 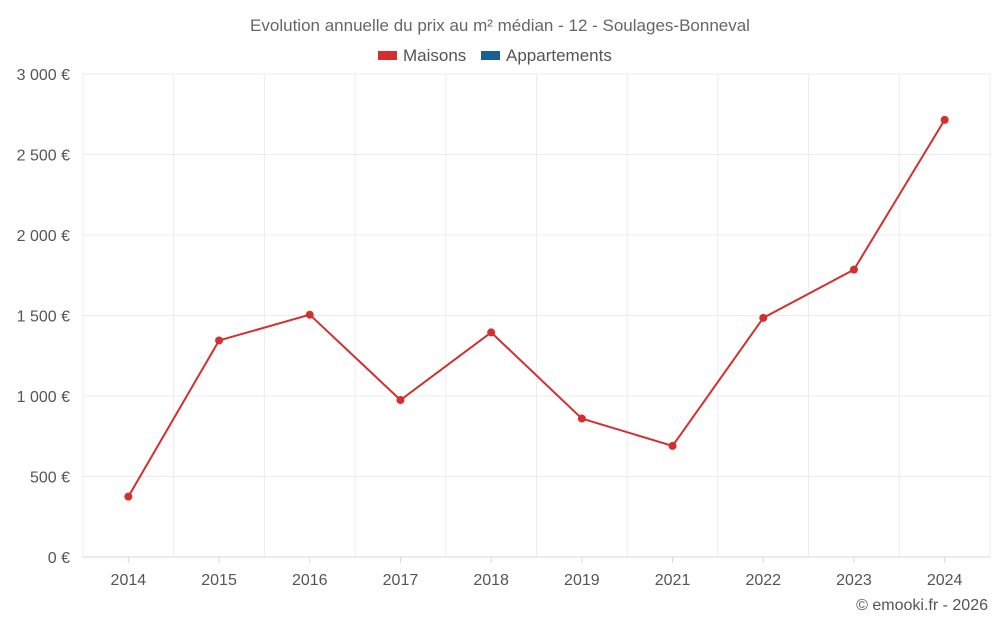 What do you see at coordinates (401, 580) in the screenshot?
I see `x-tick-label: 2017` at bounding box center [401, 580].